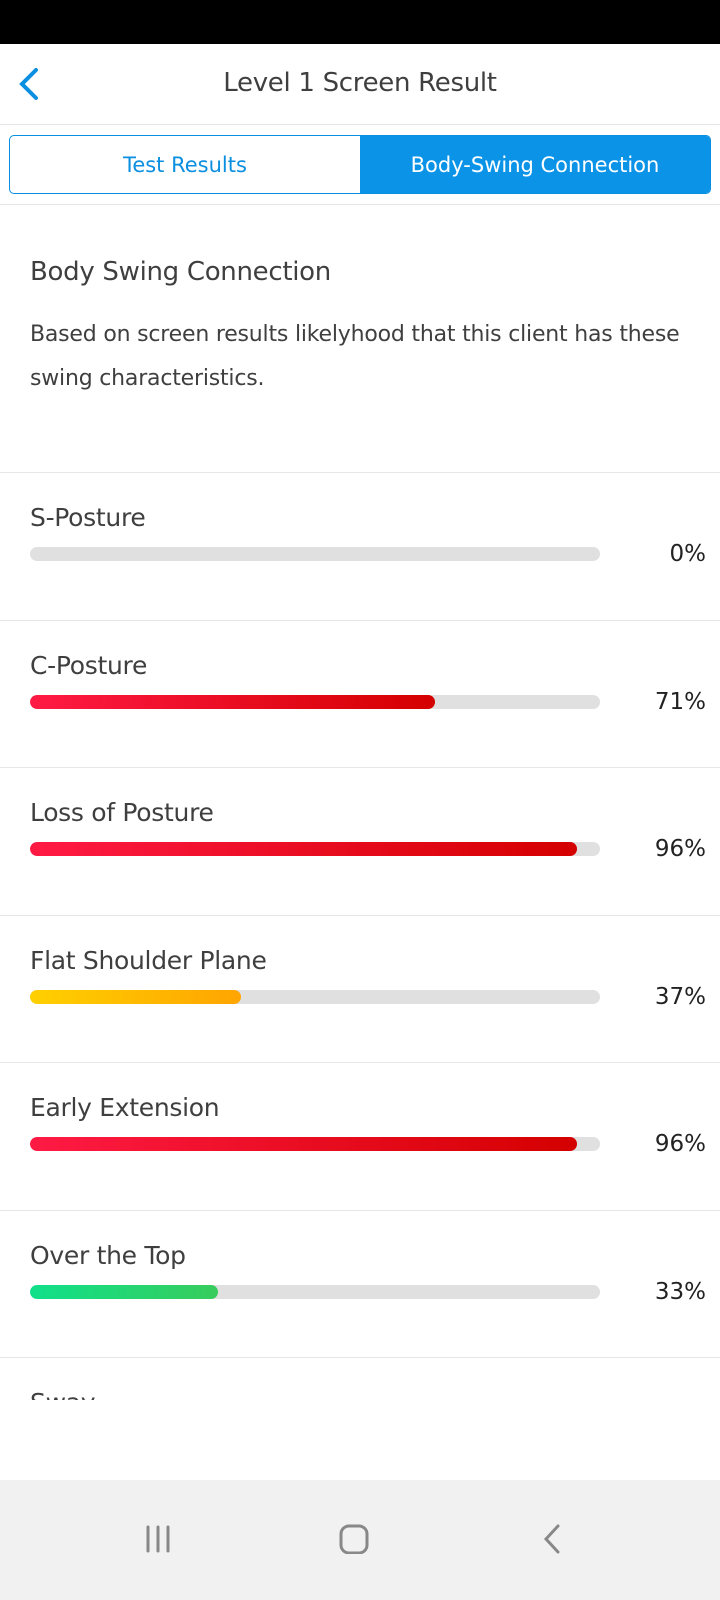 This screenshot has width=720, height=1600. What do you see at coordinates (360, 1379) in the screenshot?
I see `list-item: Sway` at bounding box center [360, 1379].